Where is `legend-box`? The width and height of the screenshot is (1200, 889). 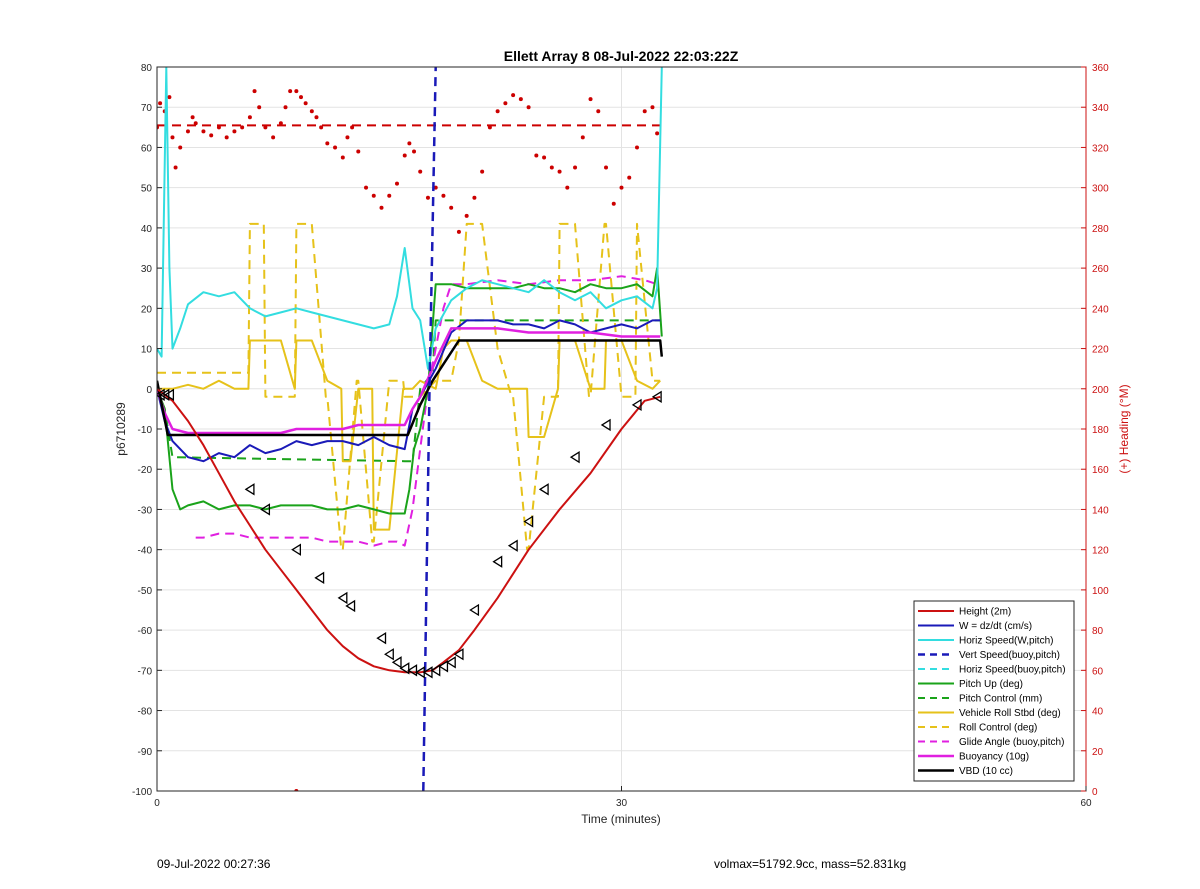
legend-box is located at coordinates (994, 691).